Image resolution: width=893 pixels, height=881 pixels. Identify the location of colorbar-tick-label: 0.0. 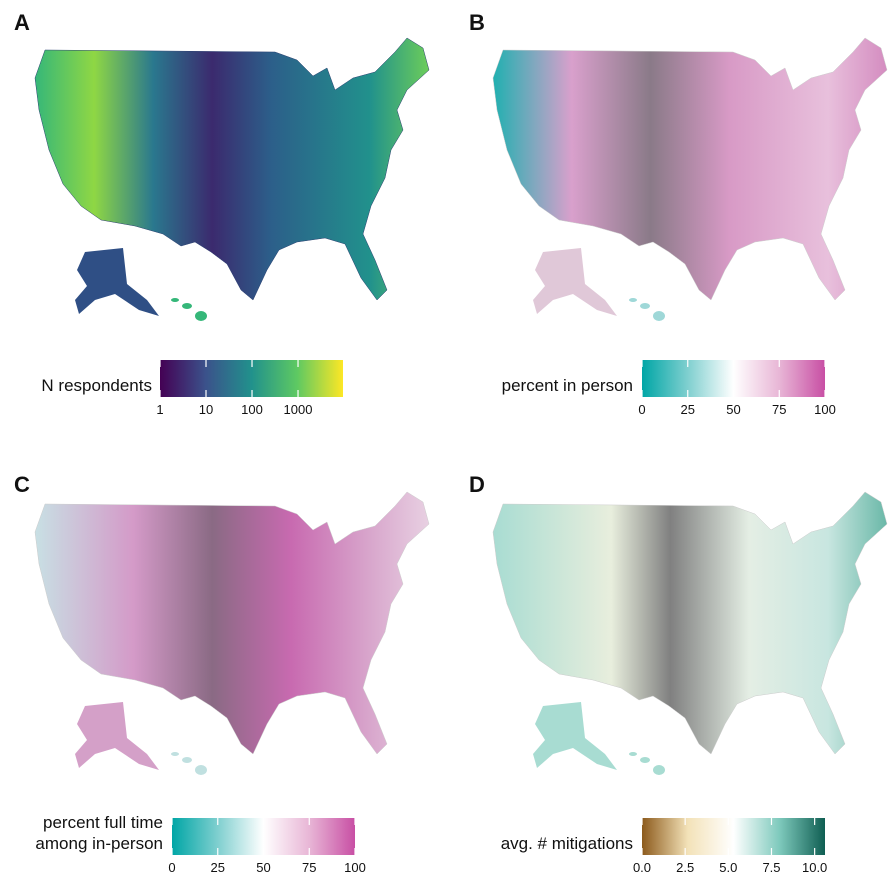
(642, 867).